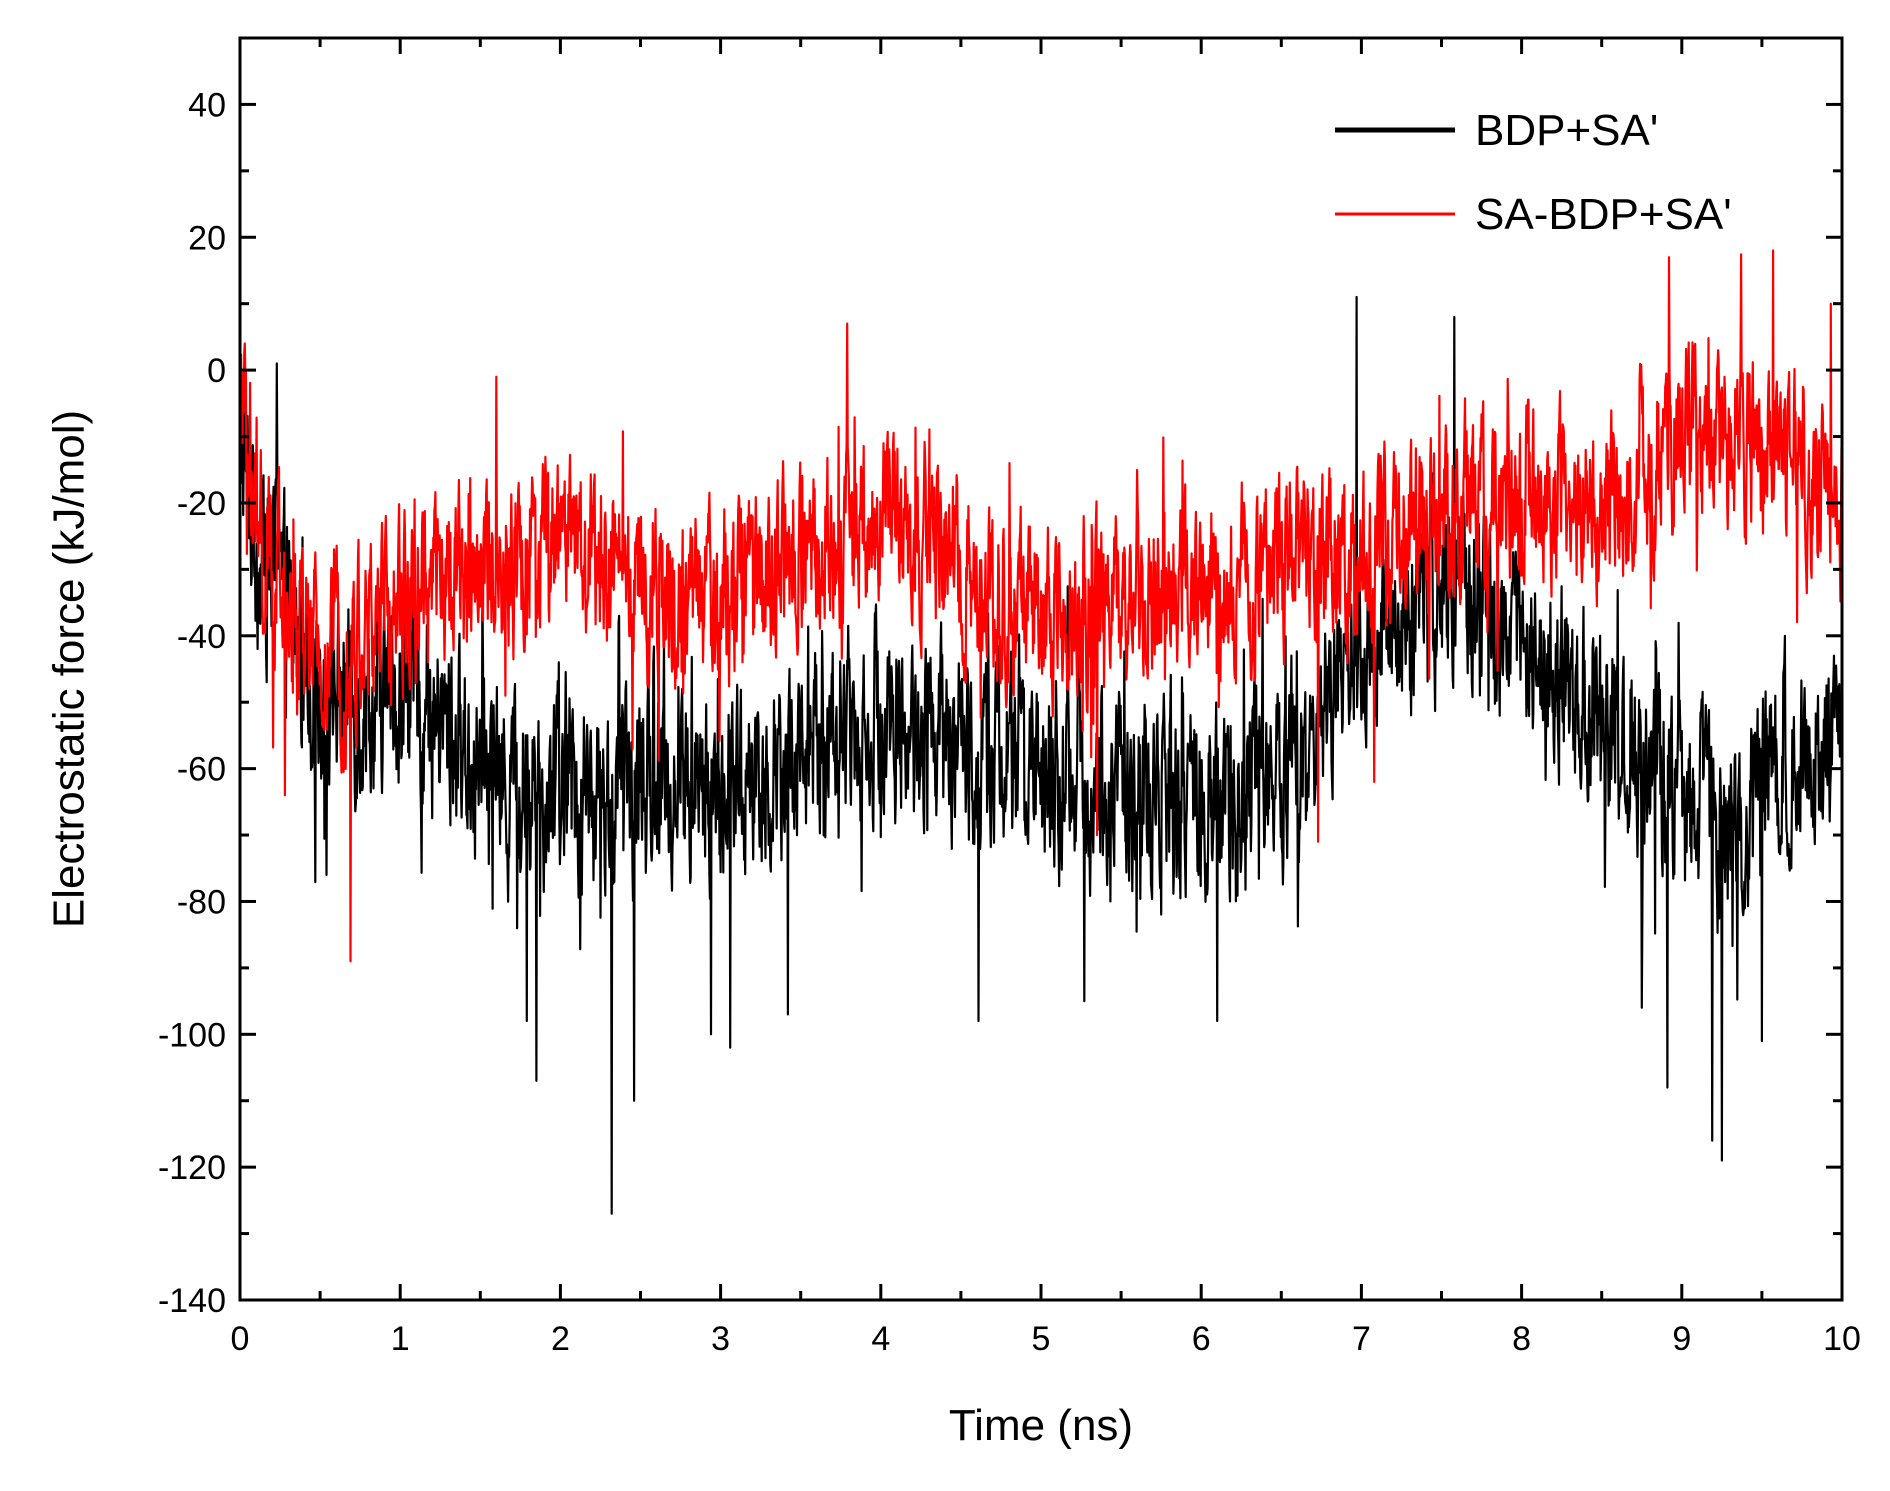 The width and height of the screenshot is (1890, 1491). What do you see at coordinates (1361, 1339) in the screenshot?
I see `x-tick-label: 7` at bounding box center [1361, 1339].